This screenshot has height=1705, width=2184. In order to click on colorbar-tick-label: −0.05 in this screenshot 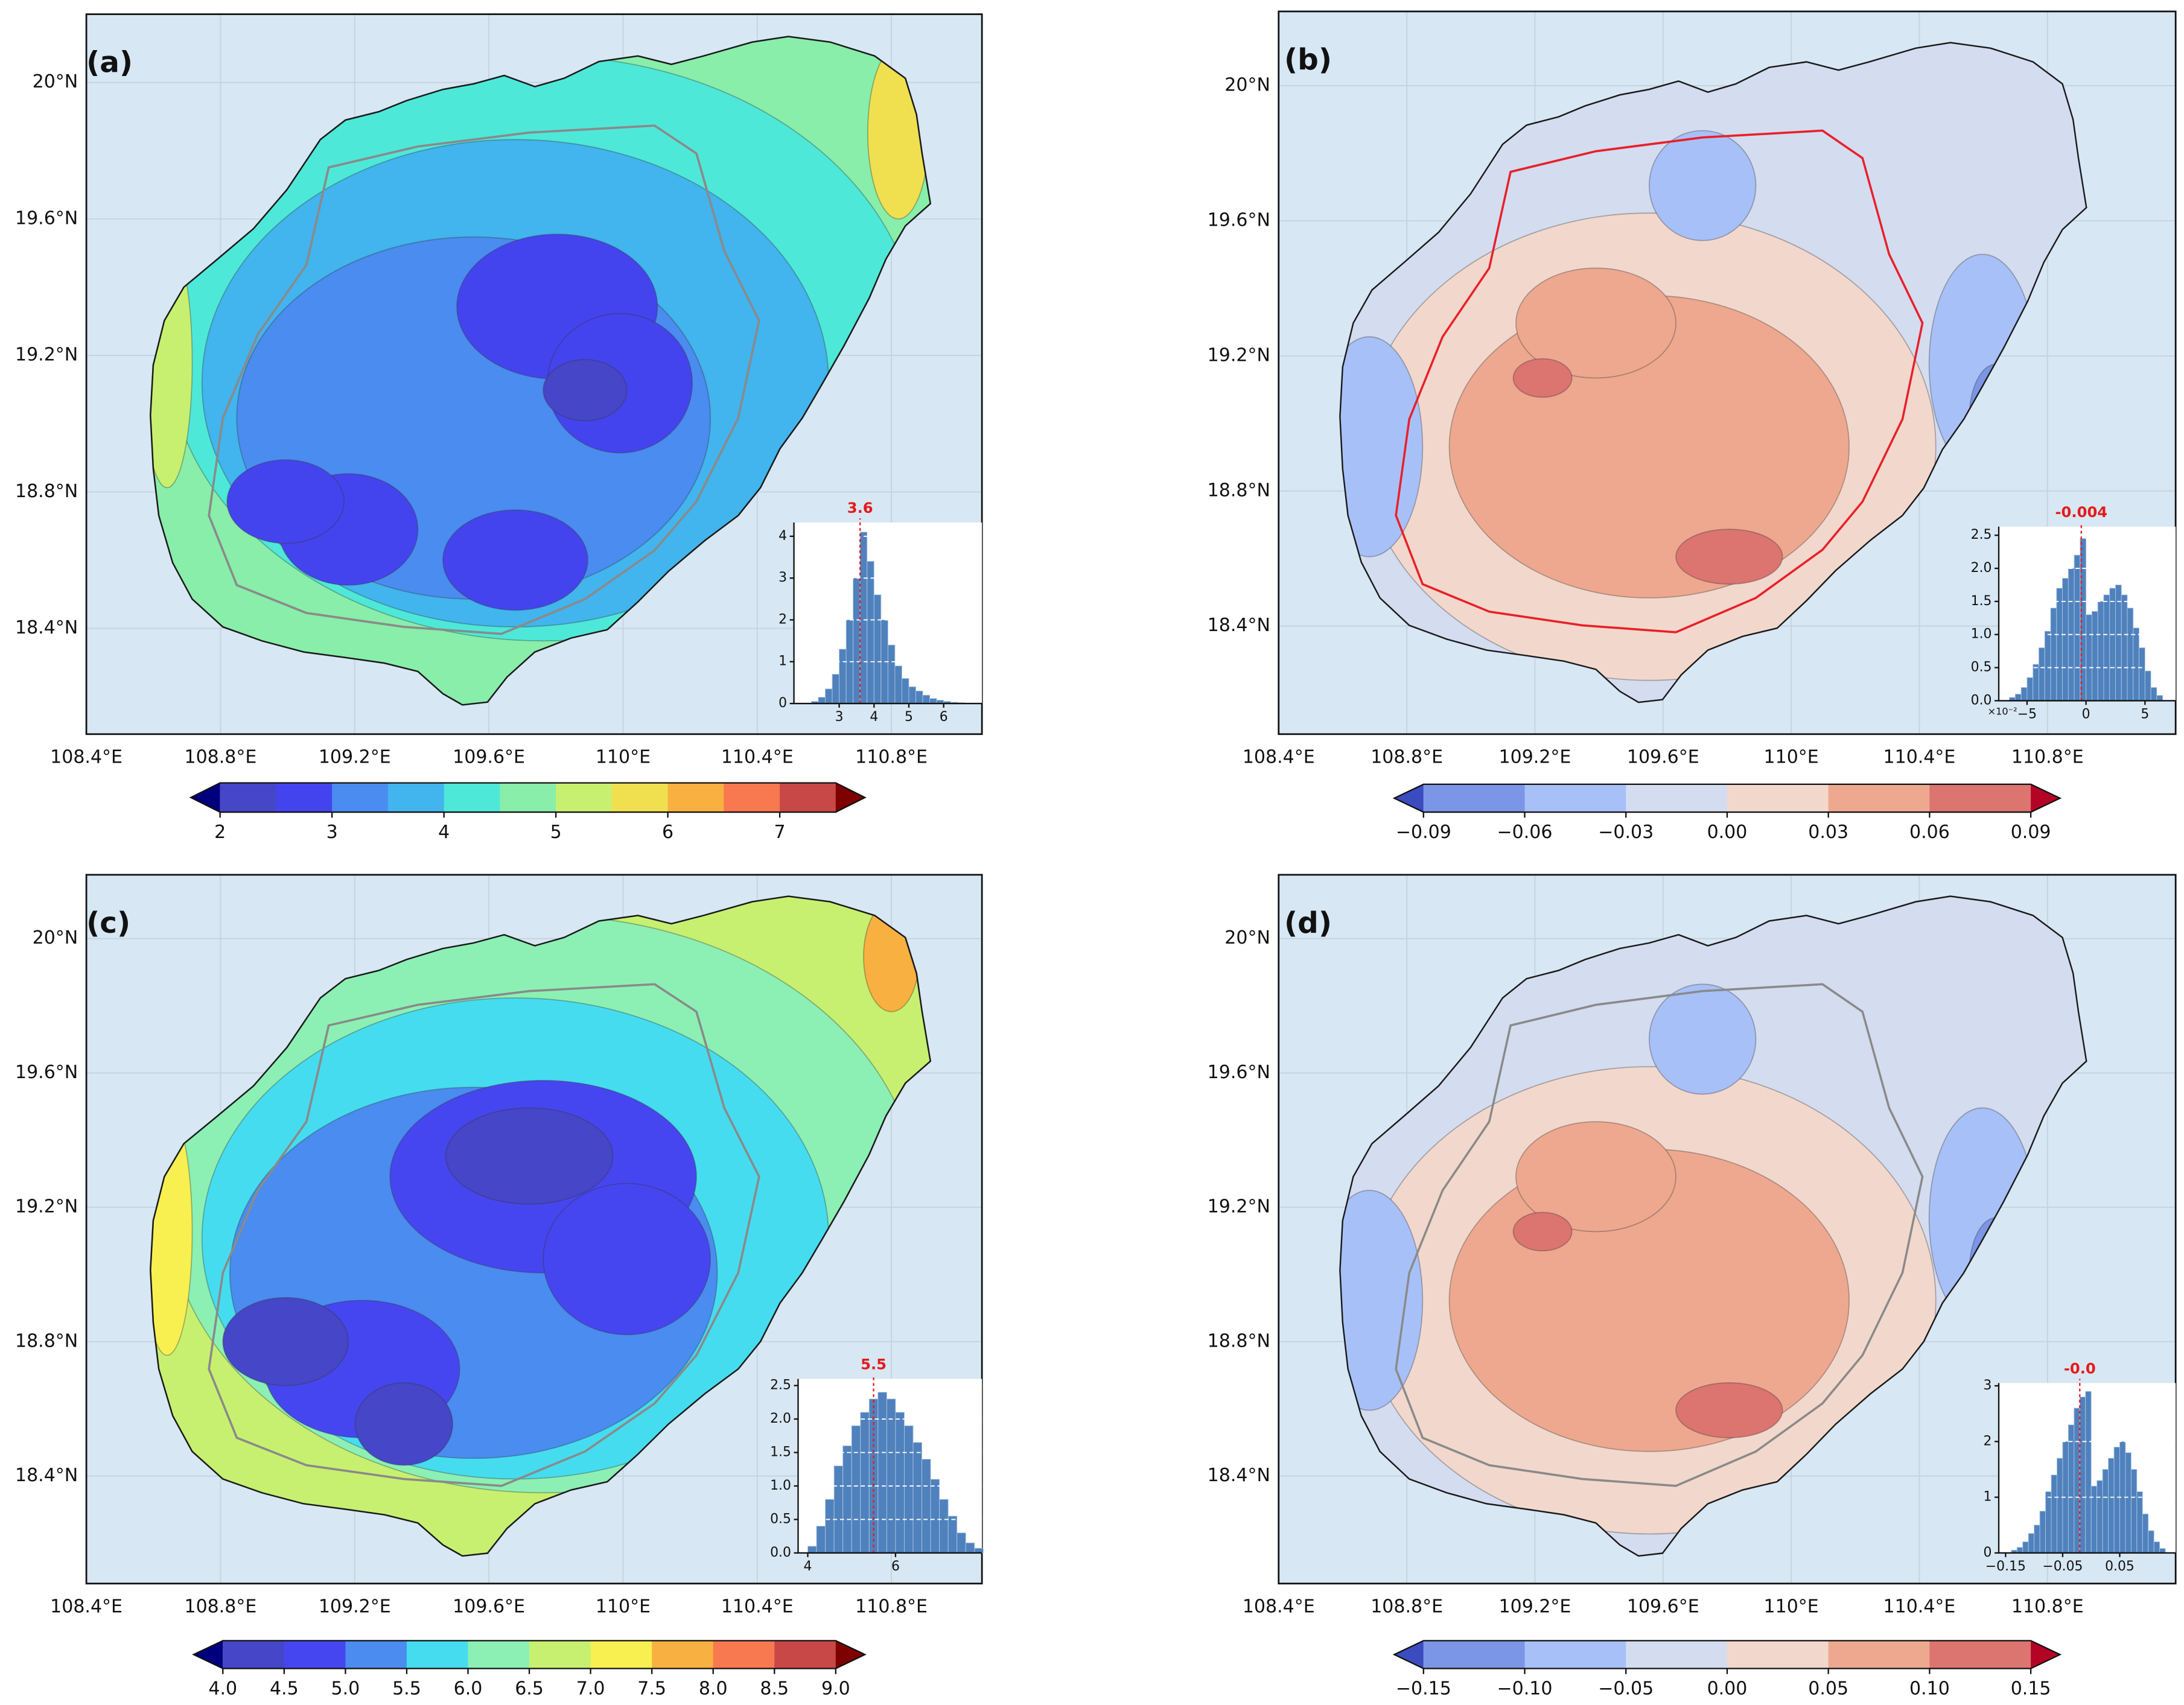, I will do `click(1626, 1689)`.